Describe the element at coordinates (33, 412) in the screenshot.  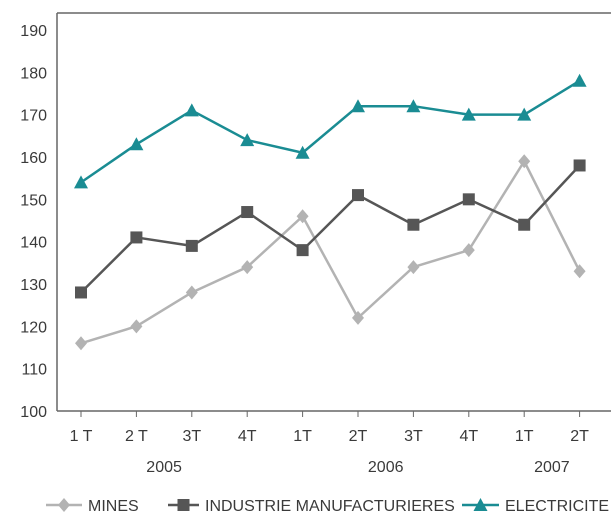
I see `y-tick-label: 100` at that location.